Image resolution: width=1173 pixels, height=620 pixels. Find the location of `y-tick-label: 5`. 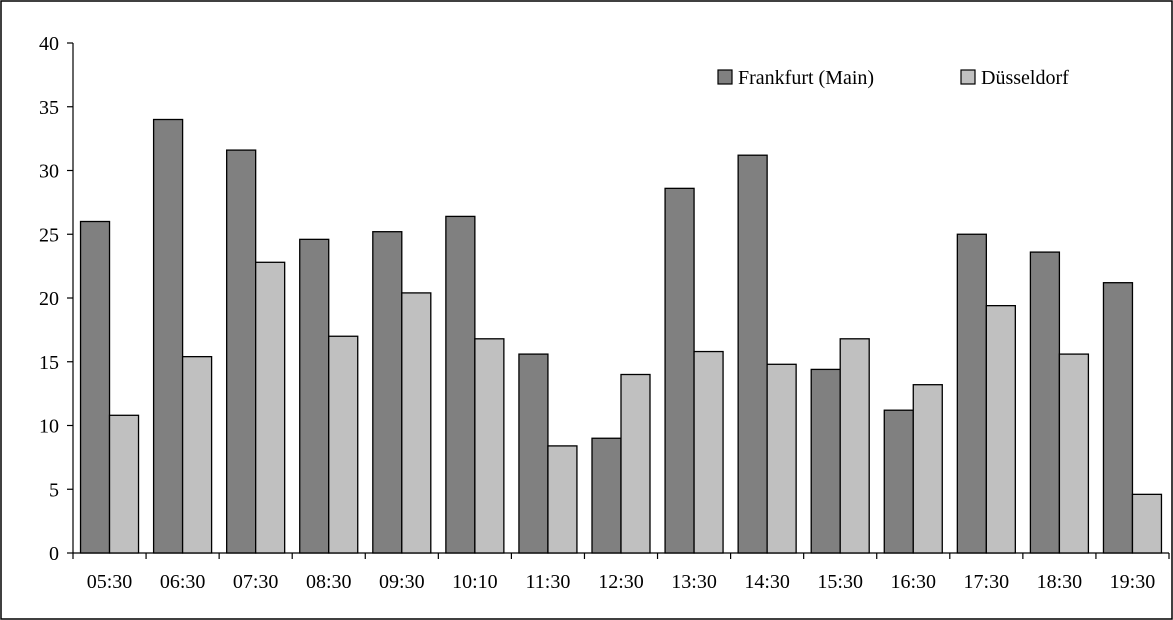

y-tick-label: 5 is located at coordinates (54, 490).